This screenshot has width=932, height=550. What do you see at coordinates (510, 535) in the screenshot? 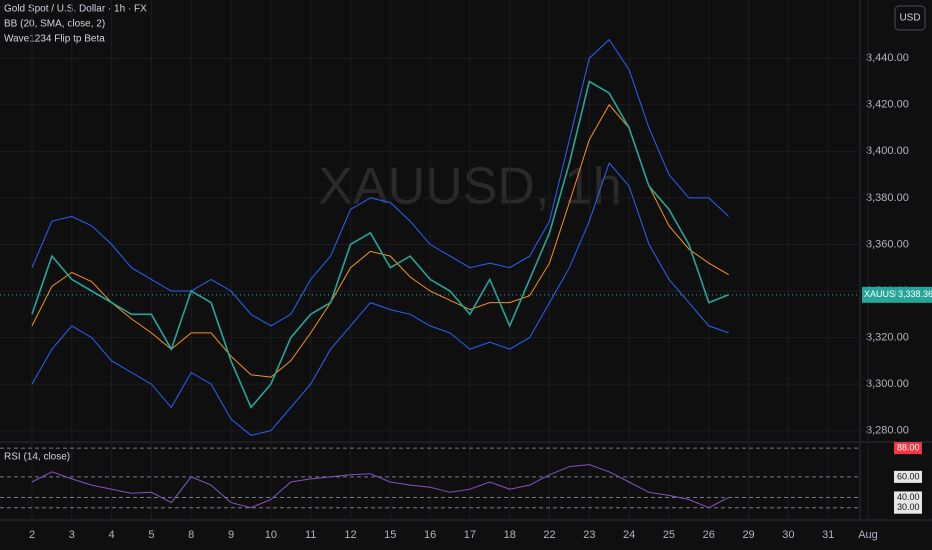
I see `x-tick-label: 18` at bounding box center [510, 535].